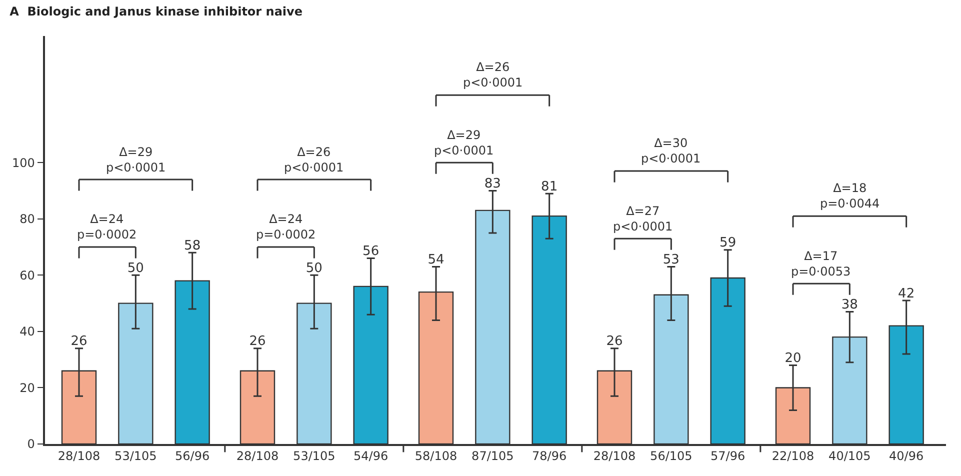 Image resolution: width=961 pixels, height=476 pixels. I want to click on y-tick-label: 100, so click(23, 163).